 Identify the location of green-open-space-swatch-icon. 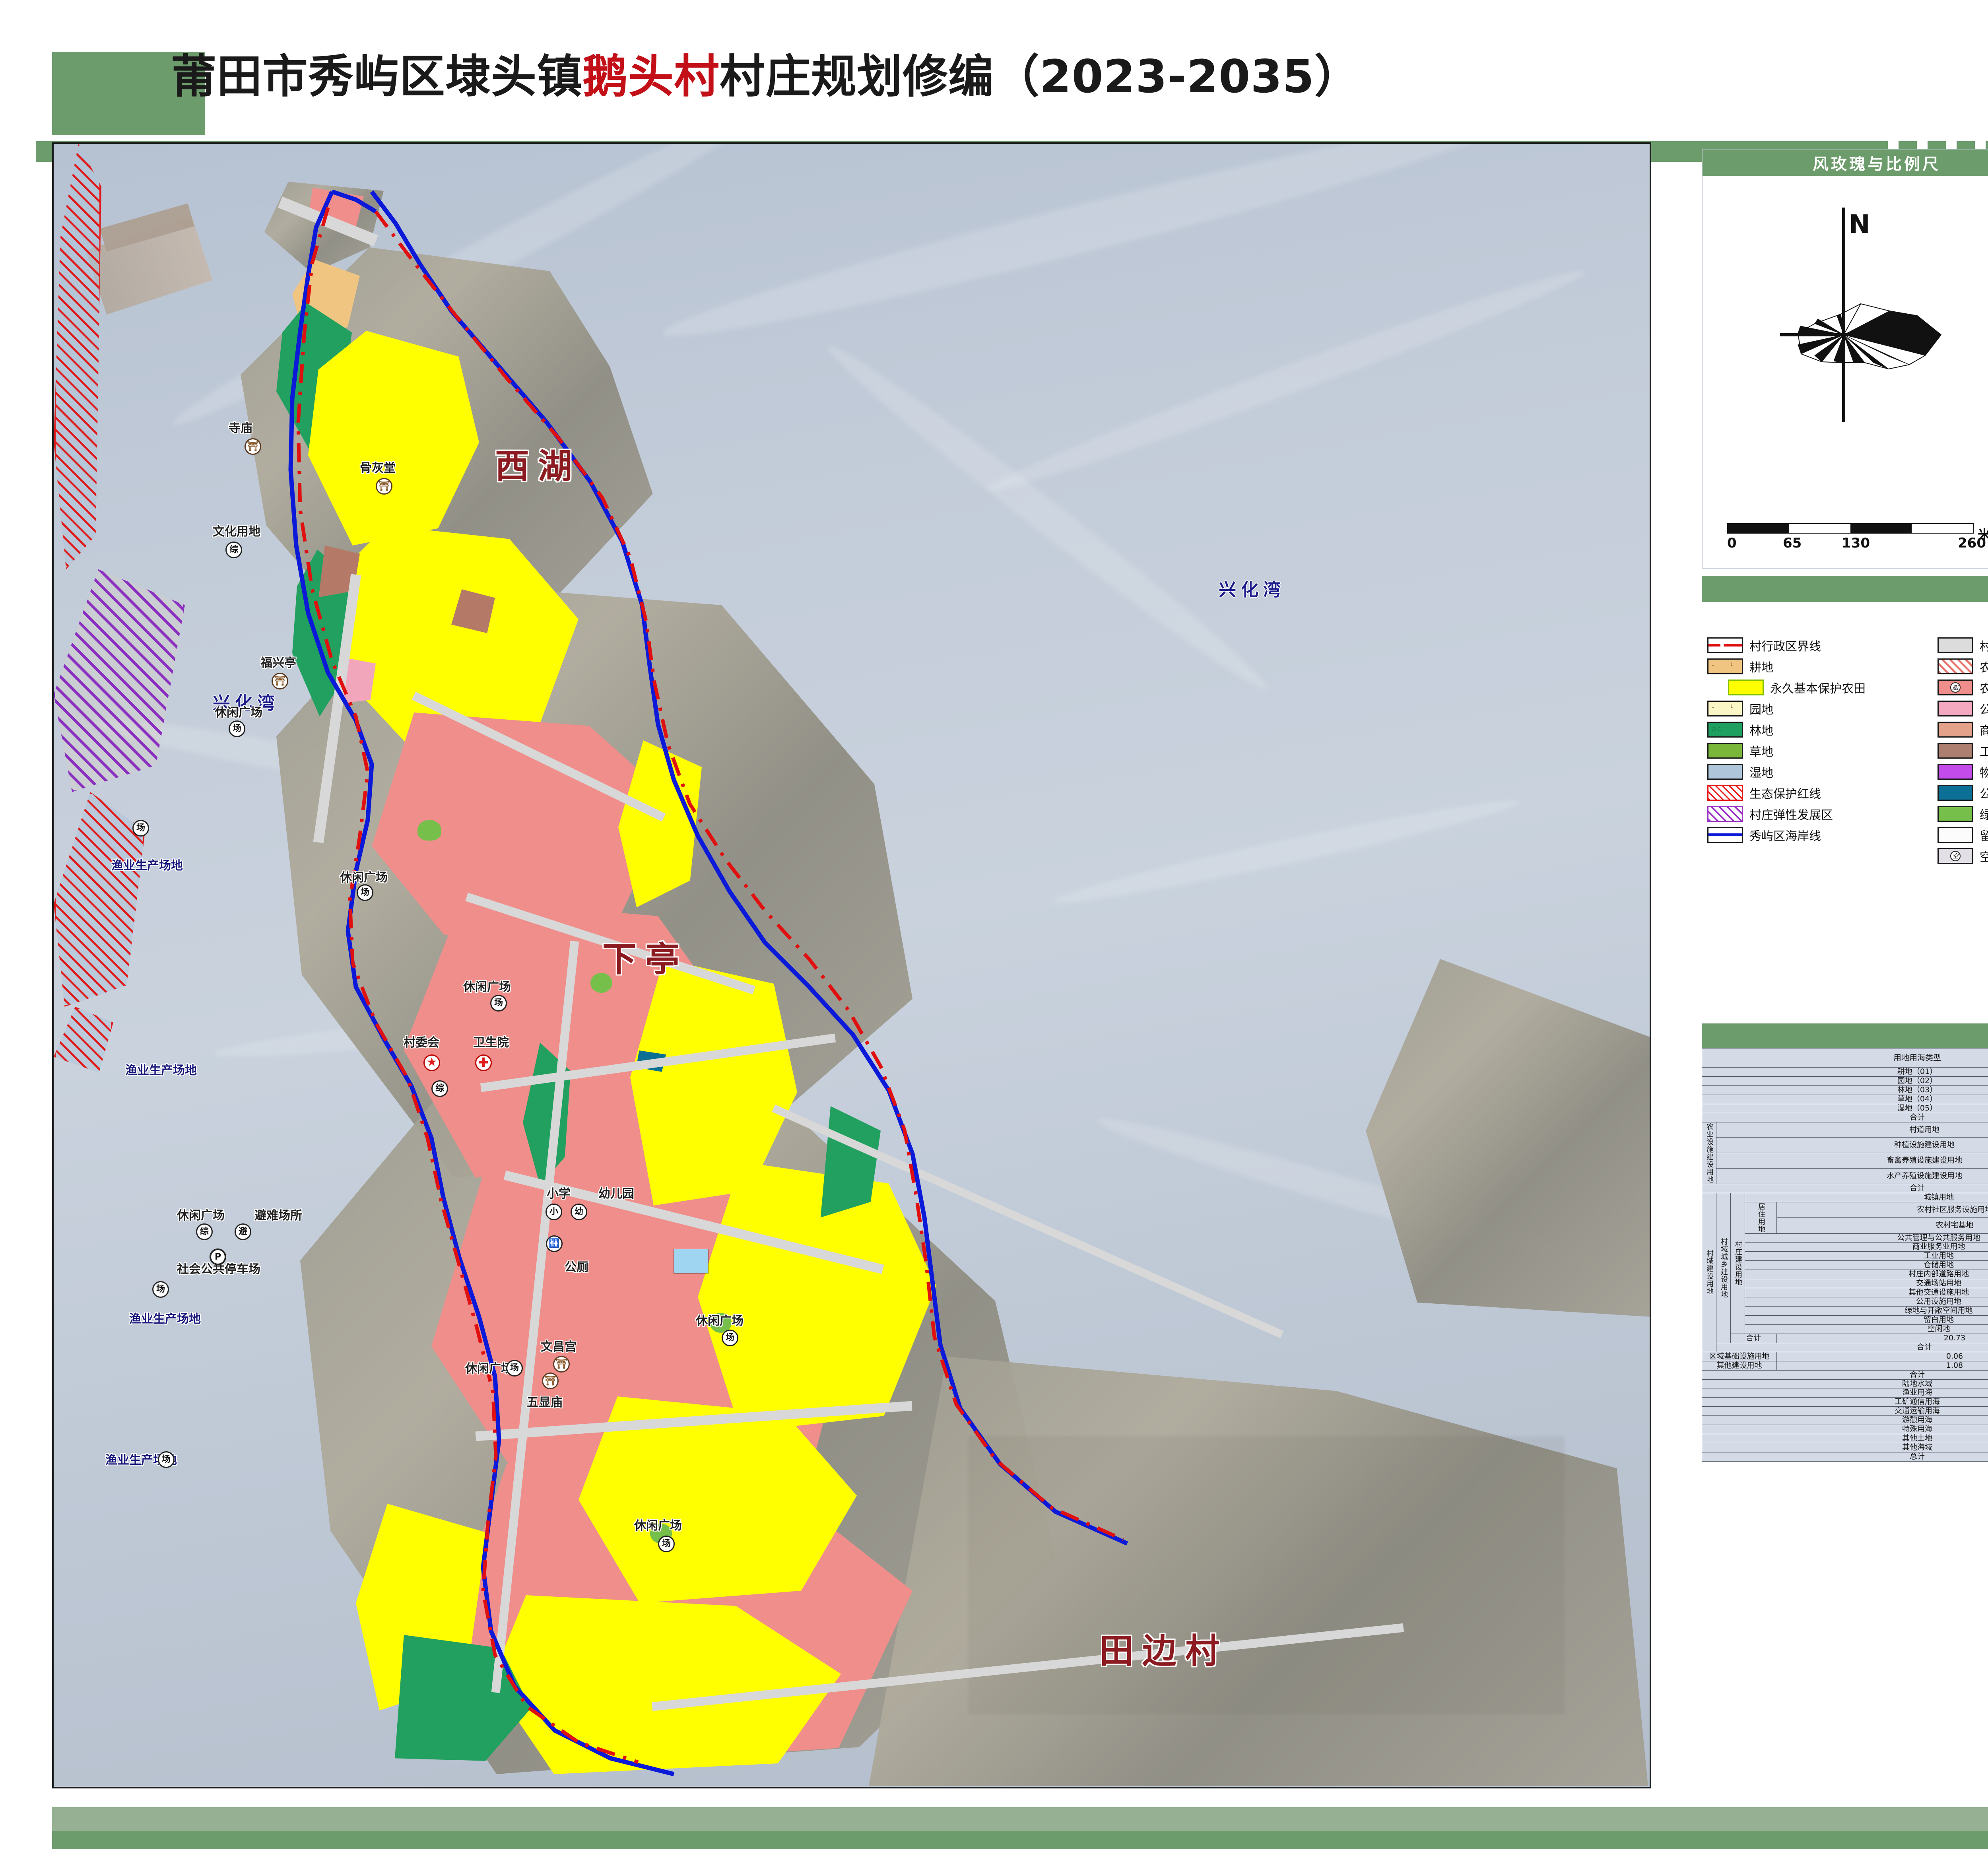
(1955, 814).